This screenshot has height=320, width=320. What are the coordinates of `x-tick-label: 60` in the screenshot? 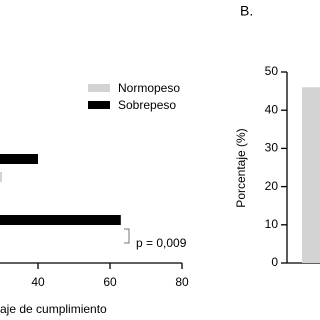 It's located at (110, 282).